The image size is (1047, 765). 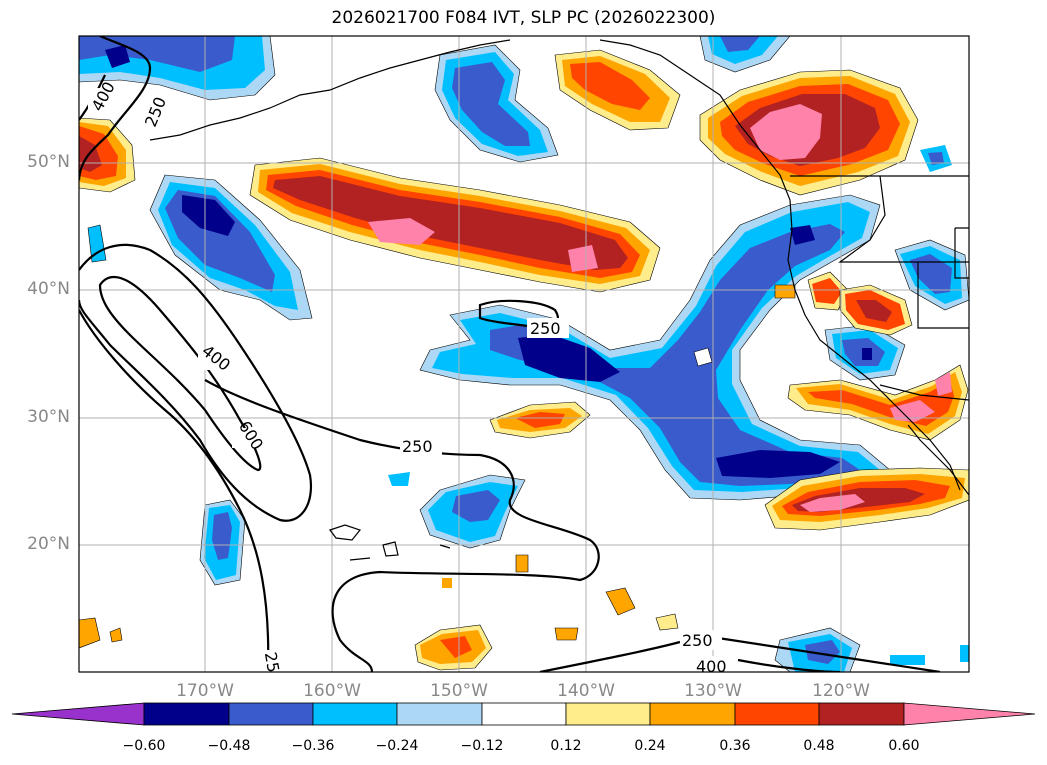 What do you see at coordinates (711, 666) in the screenshot?
I see `contour-label-8: 400` at bounding box center [711, 666].